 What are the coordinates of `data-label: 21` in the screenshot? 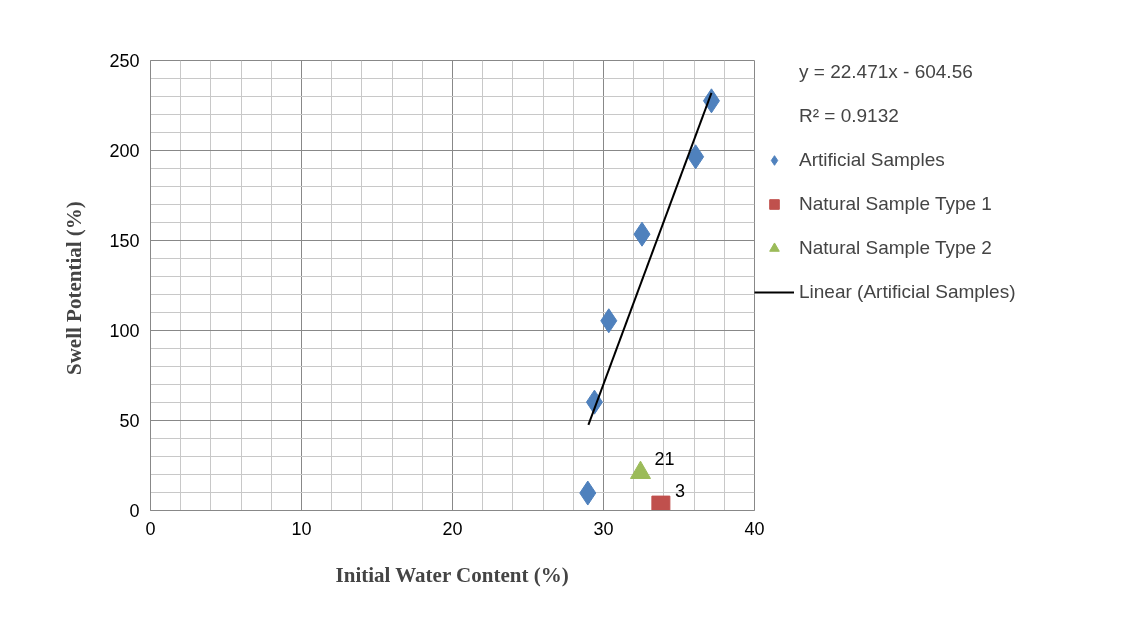 It's located at (664, 458).